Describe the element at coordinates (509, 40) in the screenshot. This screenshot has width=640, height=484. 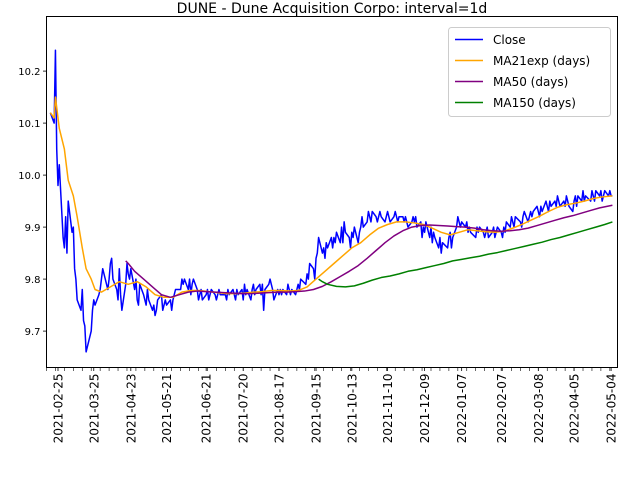
I see `legend-label: Close` at that location.